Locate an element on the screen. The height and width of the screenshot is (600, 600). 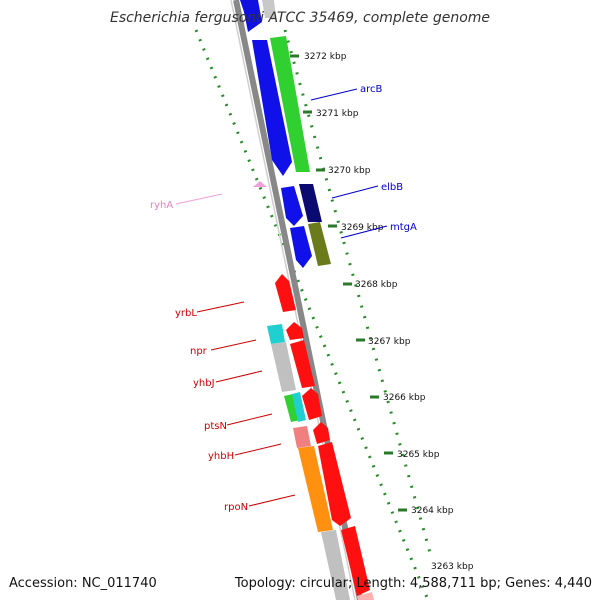
gene-label-mtga: mtgA is located at coordinates (403, 227).